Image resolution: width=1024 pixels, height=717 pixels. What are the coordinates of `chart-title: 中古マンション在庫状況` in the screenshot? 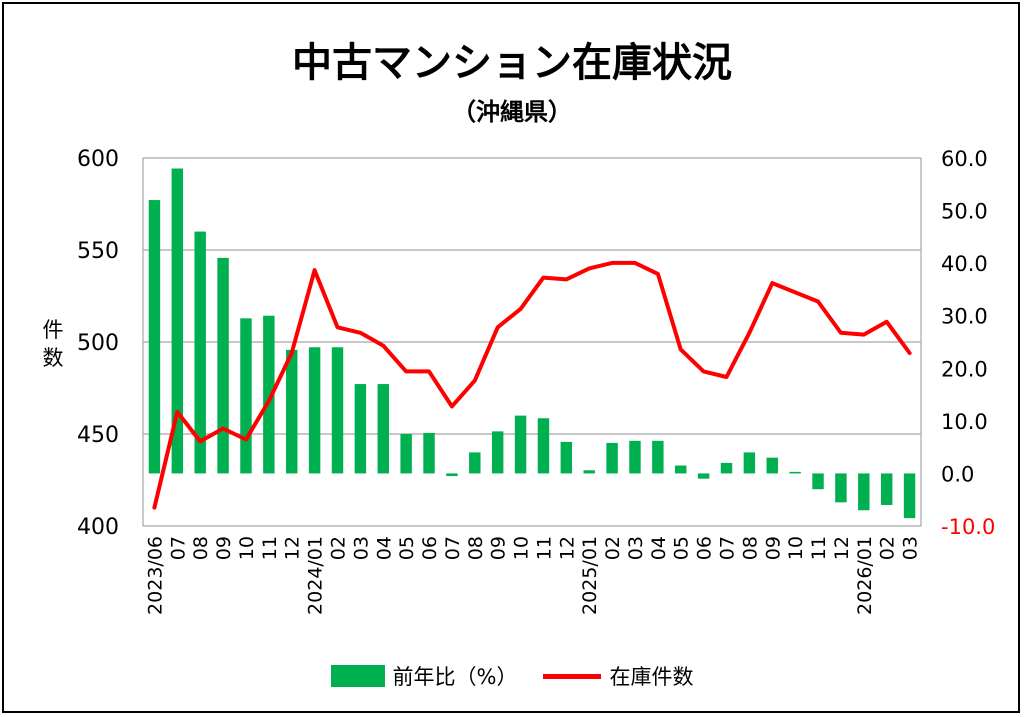 It's located at (512, 63).